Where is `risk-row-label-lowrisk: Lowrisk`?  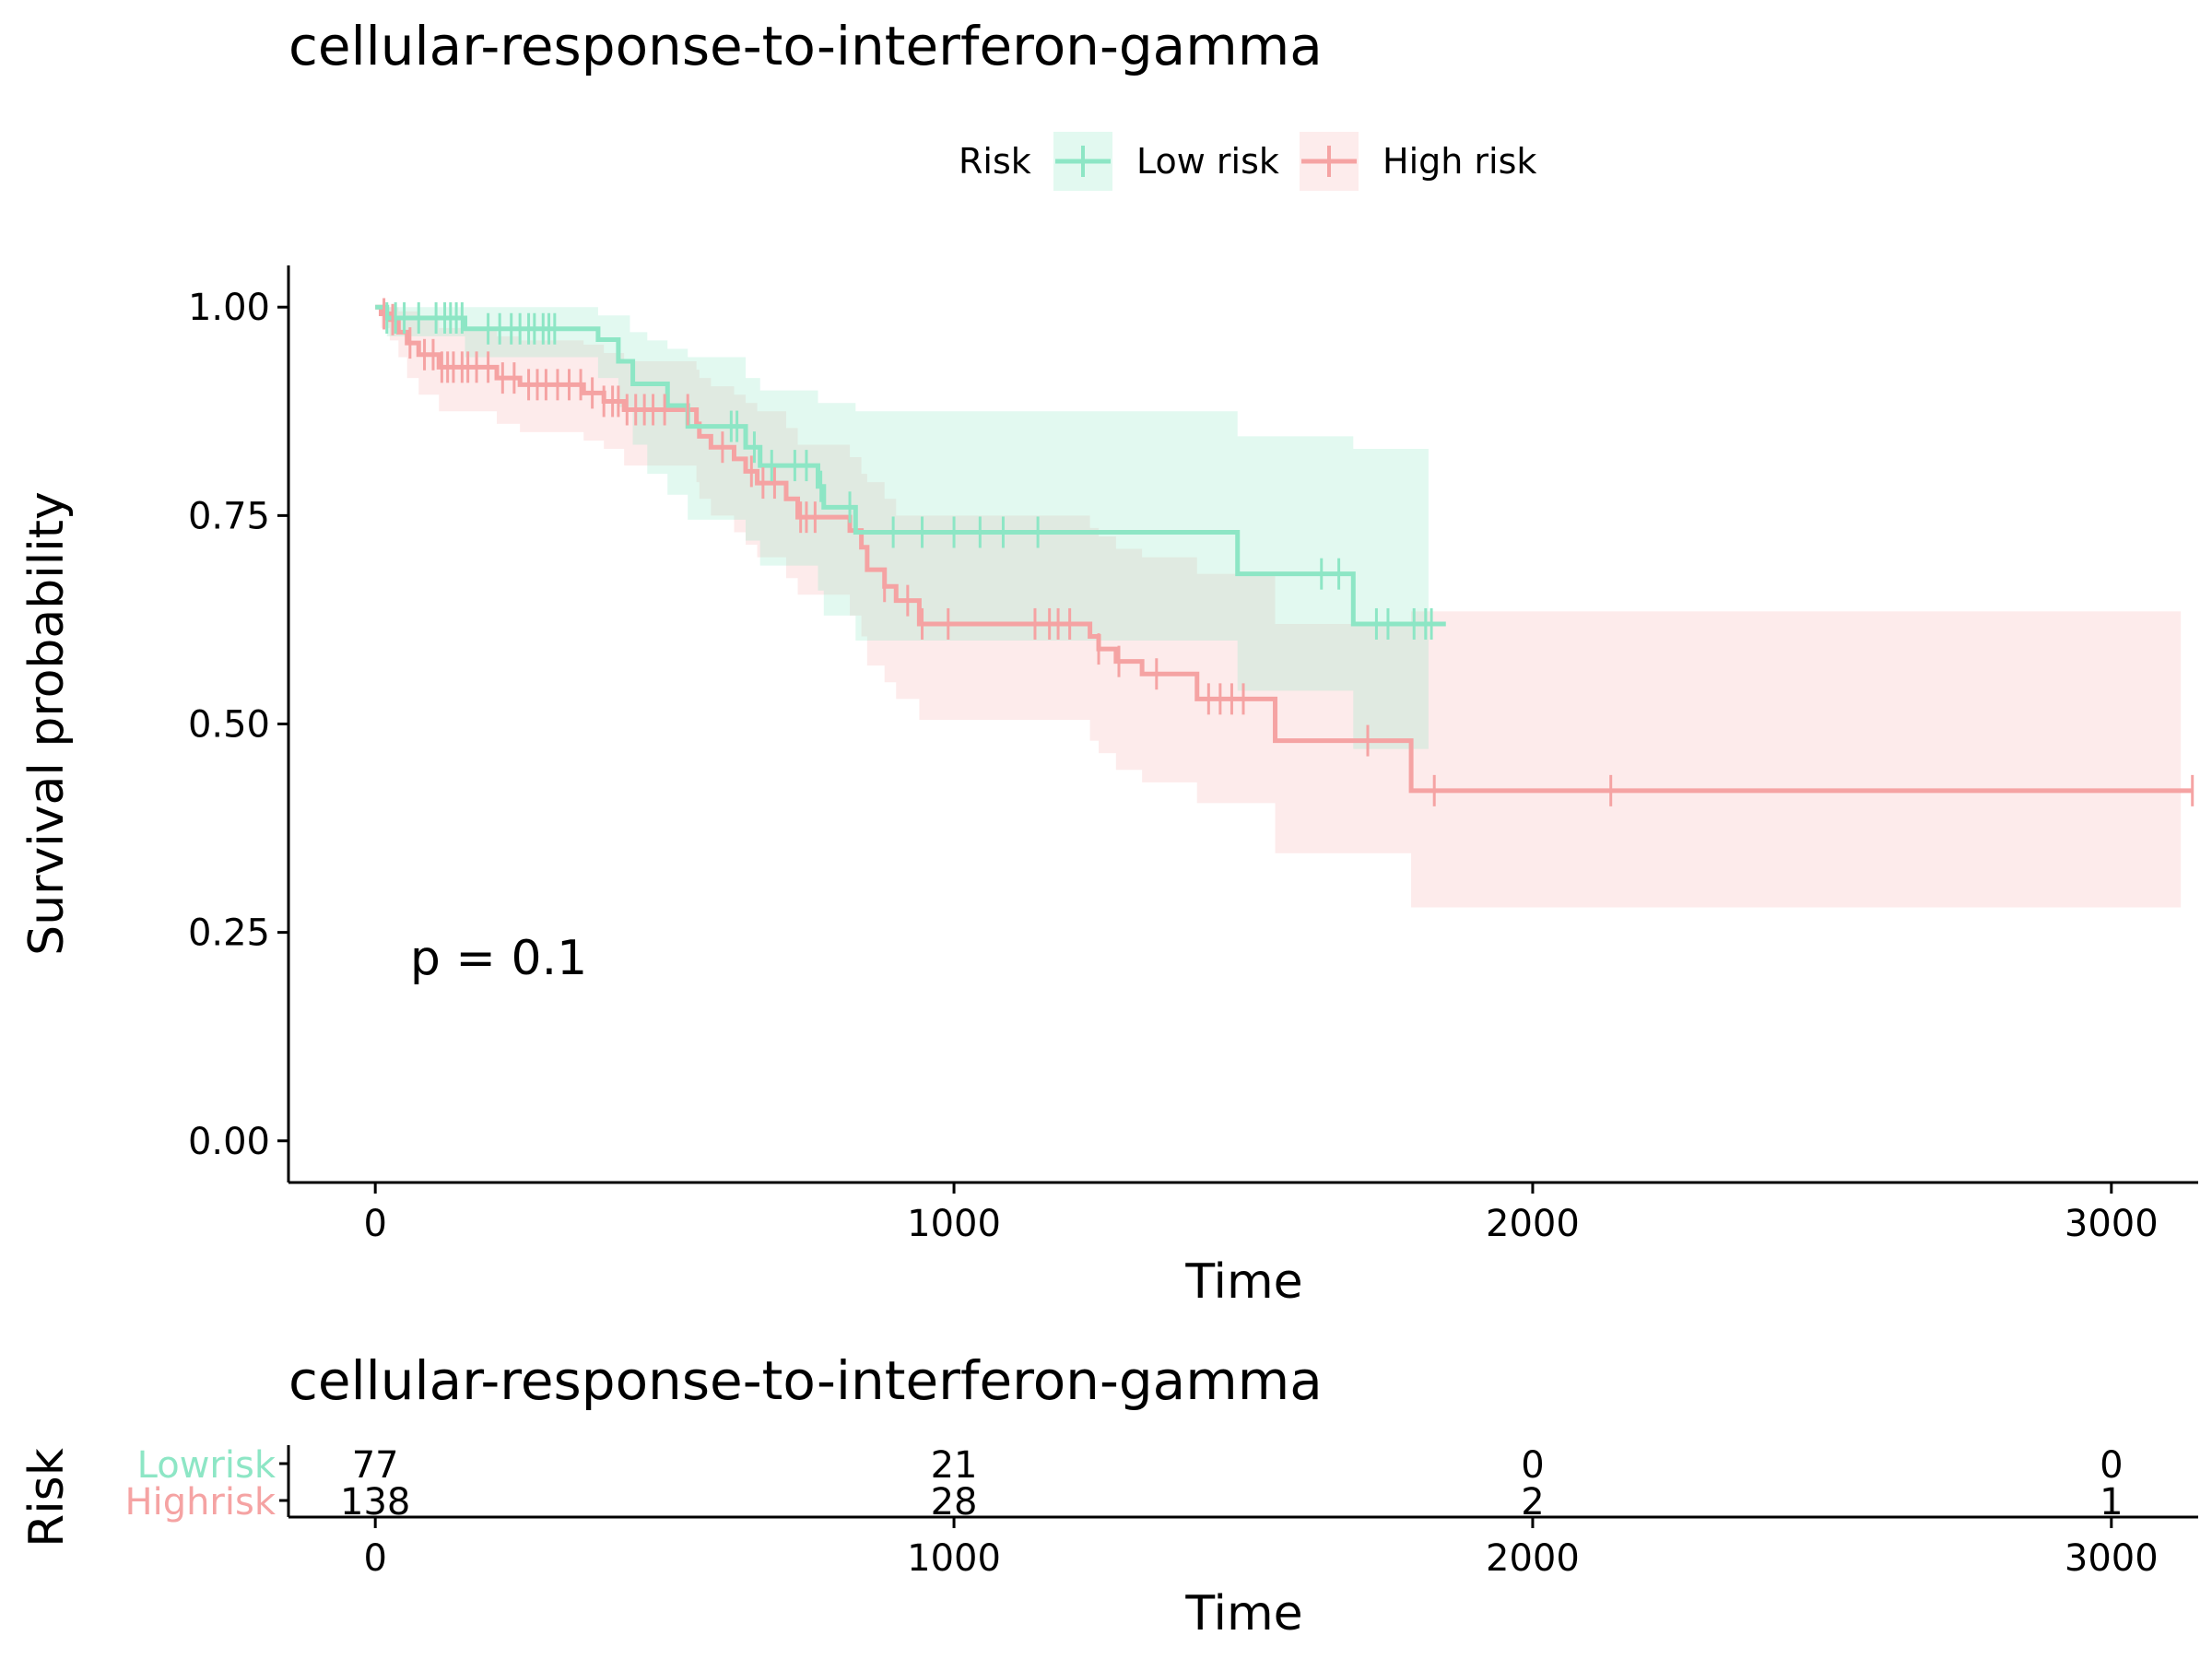
risk-row-label-lowrisk: Lowrisk is located at coordinates (206, 1465).